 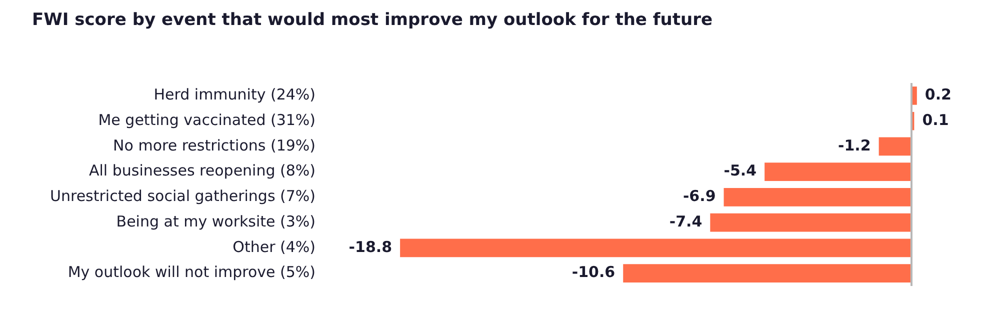 What do you see at coordinates (192, 272) in the screenshot?
I see `y-tick-label: My outlook will not improve (5%)` at bounding box center [192, 272].